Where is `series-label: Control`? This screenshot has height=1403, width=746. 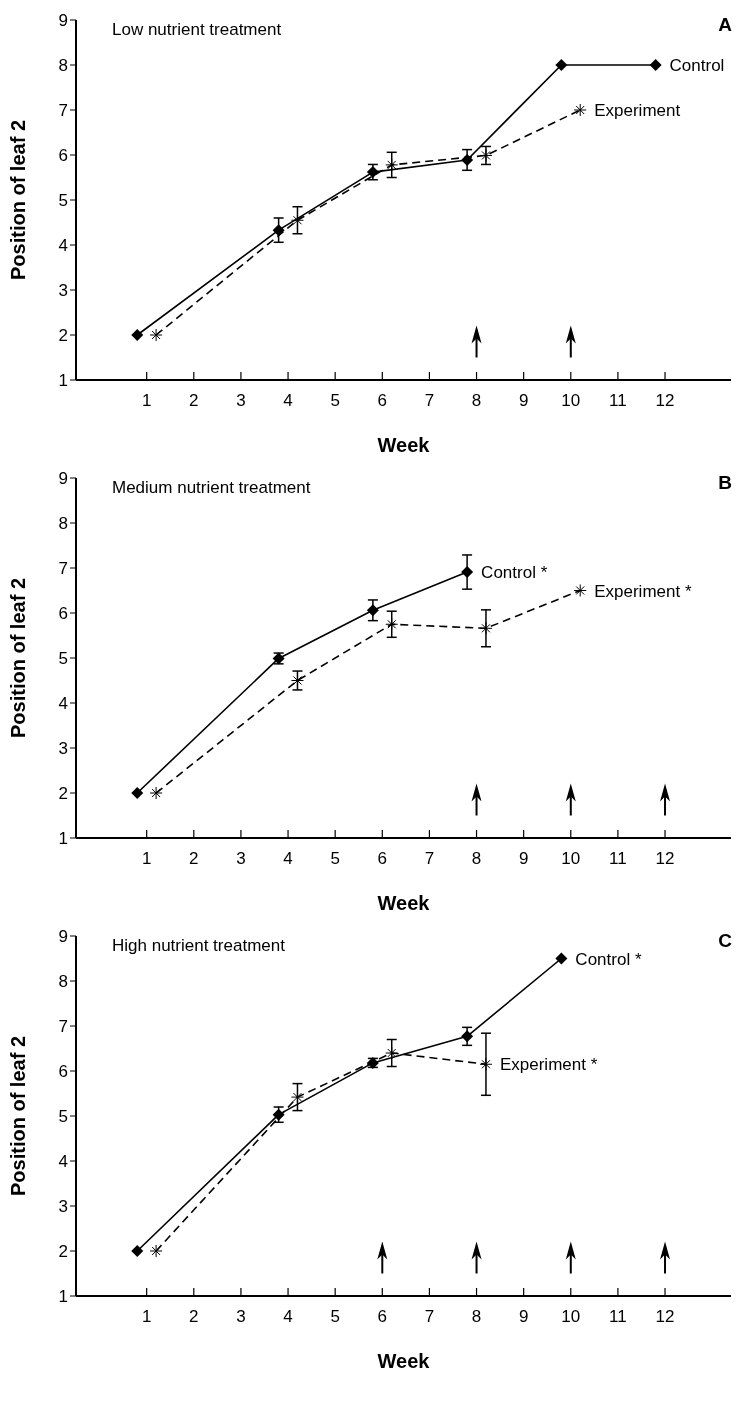
series-label: Control is located at coordinates (697, 65).